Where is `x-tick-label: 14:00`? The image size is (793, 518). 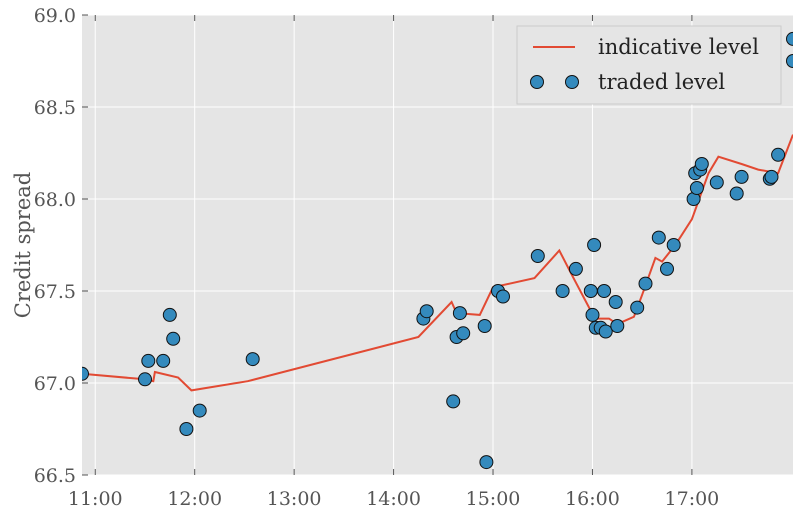
x-tick-label: 14:00 is located at coordinates (393, 499).